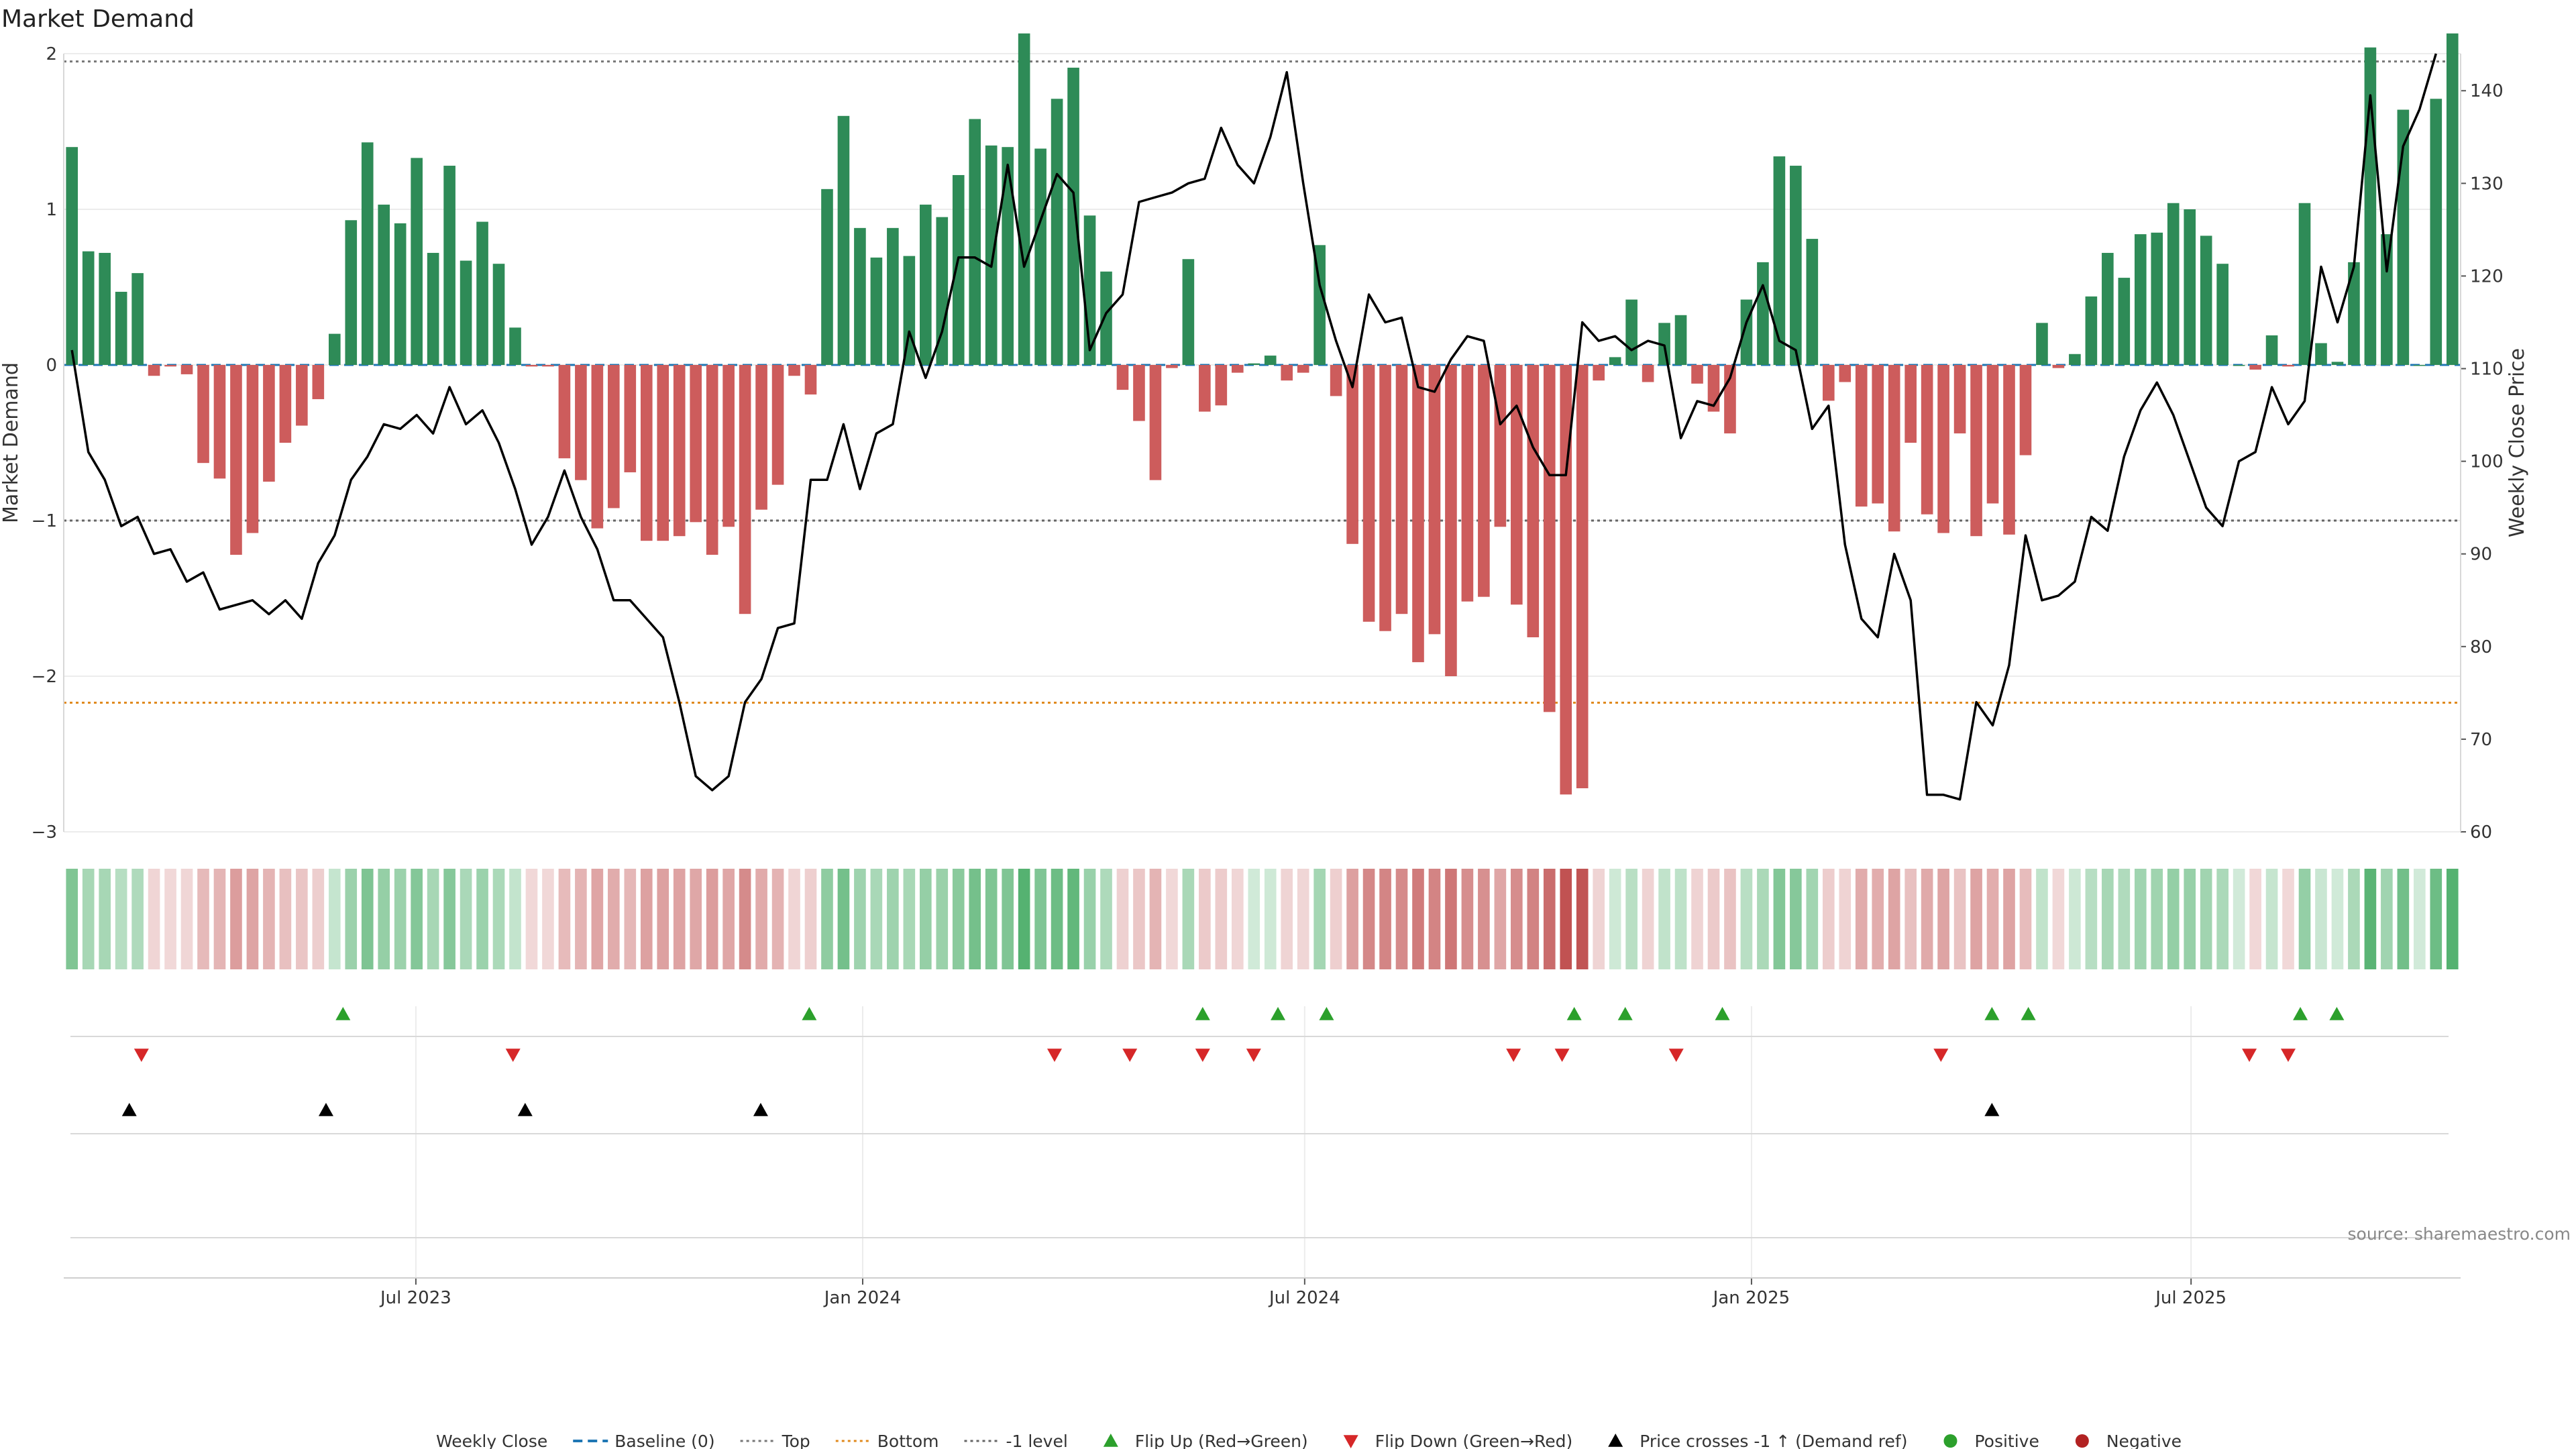  Describe the element at coordinates (44, 677) in the screenshot. I see `y-left-tick-label: −2` at that location.